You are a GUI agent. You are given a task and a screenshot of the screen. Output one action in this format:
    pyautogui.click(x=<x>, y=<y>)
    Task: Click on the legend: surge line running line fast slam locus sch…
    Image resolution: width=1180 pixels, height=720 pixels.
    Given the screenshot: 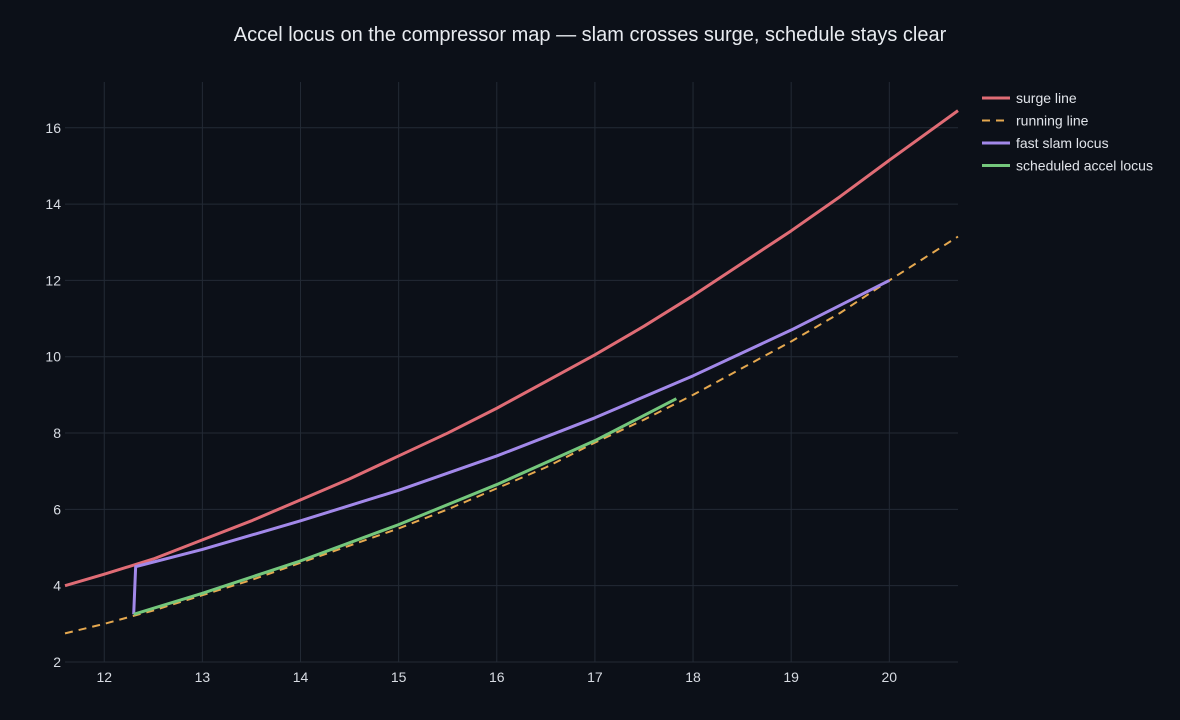 What is the action you would take?
    pyautogui.click(x=1067, y=132)
    